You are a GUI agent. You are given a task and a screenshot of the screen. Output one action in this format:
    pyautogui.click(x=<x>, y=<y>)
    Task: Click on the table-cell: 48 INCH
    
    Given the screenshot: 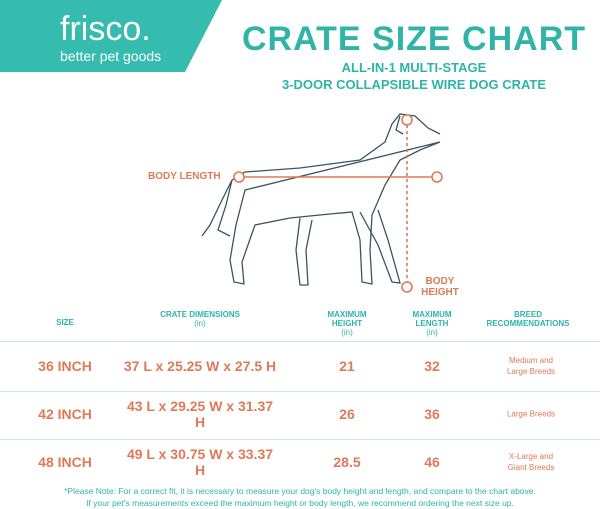 What is the action you would take?
    pyautogui.click(x=65, y=462)
    